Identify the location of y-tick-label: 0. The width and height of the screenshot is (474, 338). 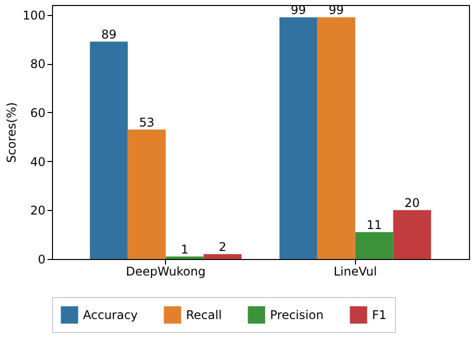
(42, 259).